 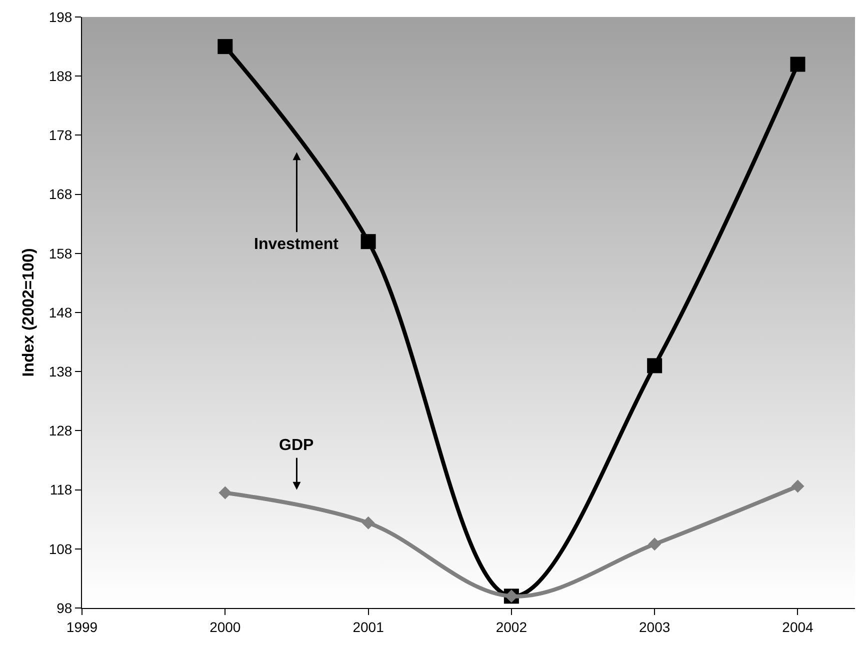 What do you see at coordinates (297, 244) in the screenshot?
I see `series-label: Investment` at bounding box center [297, 244].